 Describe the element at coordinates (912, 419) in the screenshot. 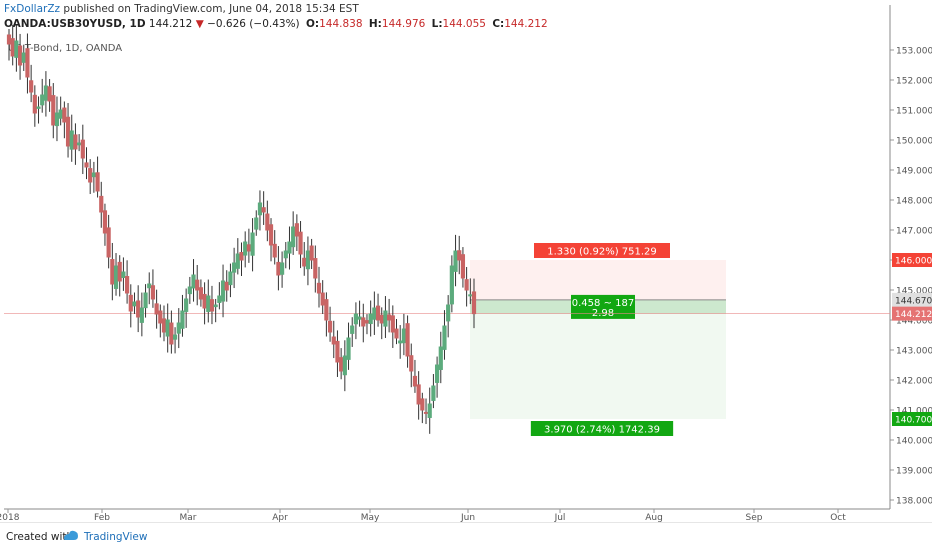

I see `stop-price-tag-bg` at that location.